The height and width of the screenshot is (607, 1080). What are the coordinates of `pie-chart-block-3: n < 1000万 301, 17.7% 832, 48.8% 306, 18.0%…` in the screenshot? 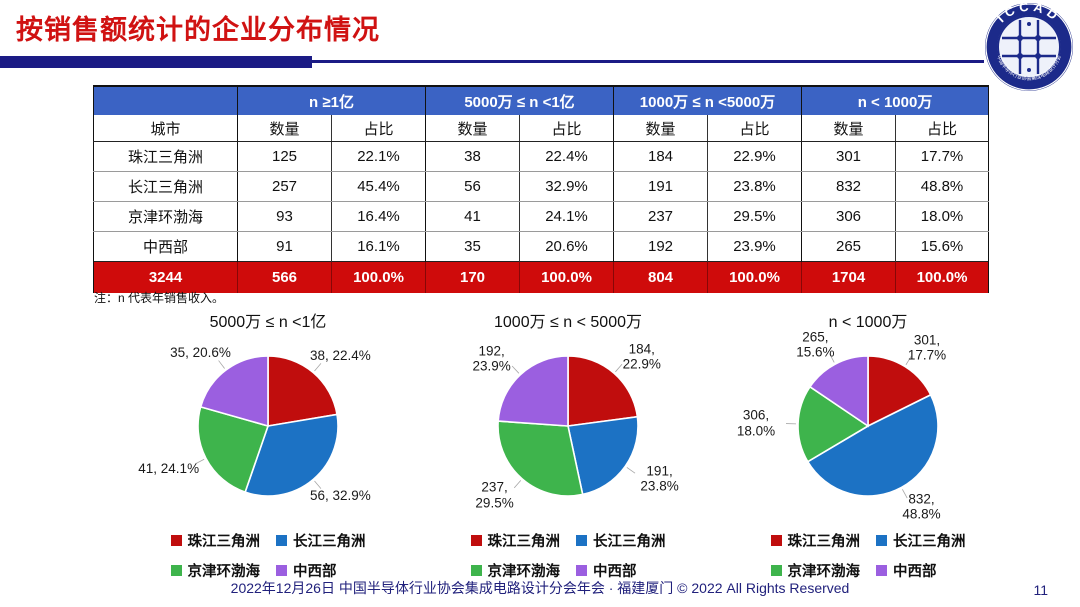 It's located at (868, 444).